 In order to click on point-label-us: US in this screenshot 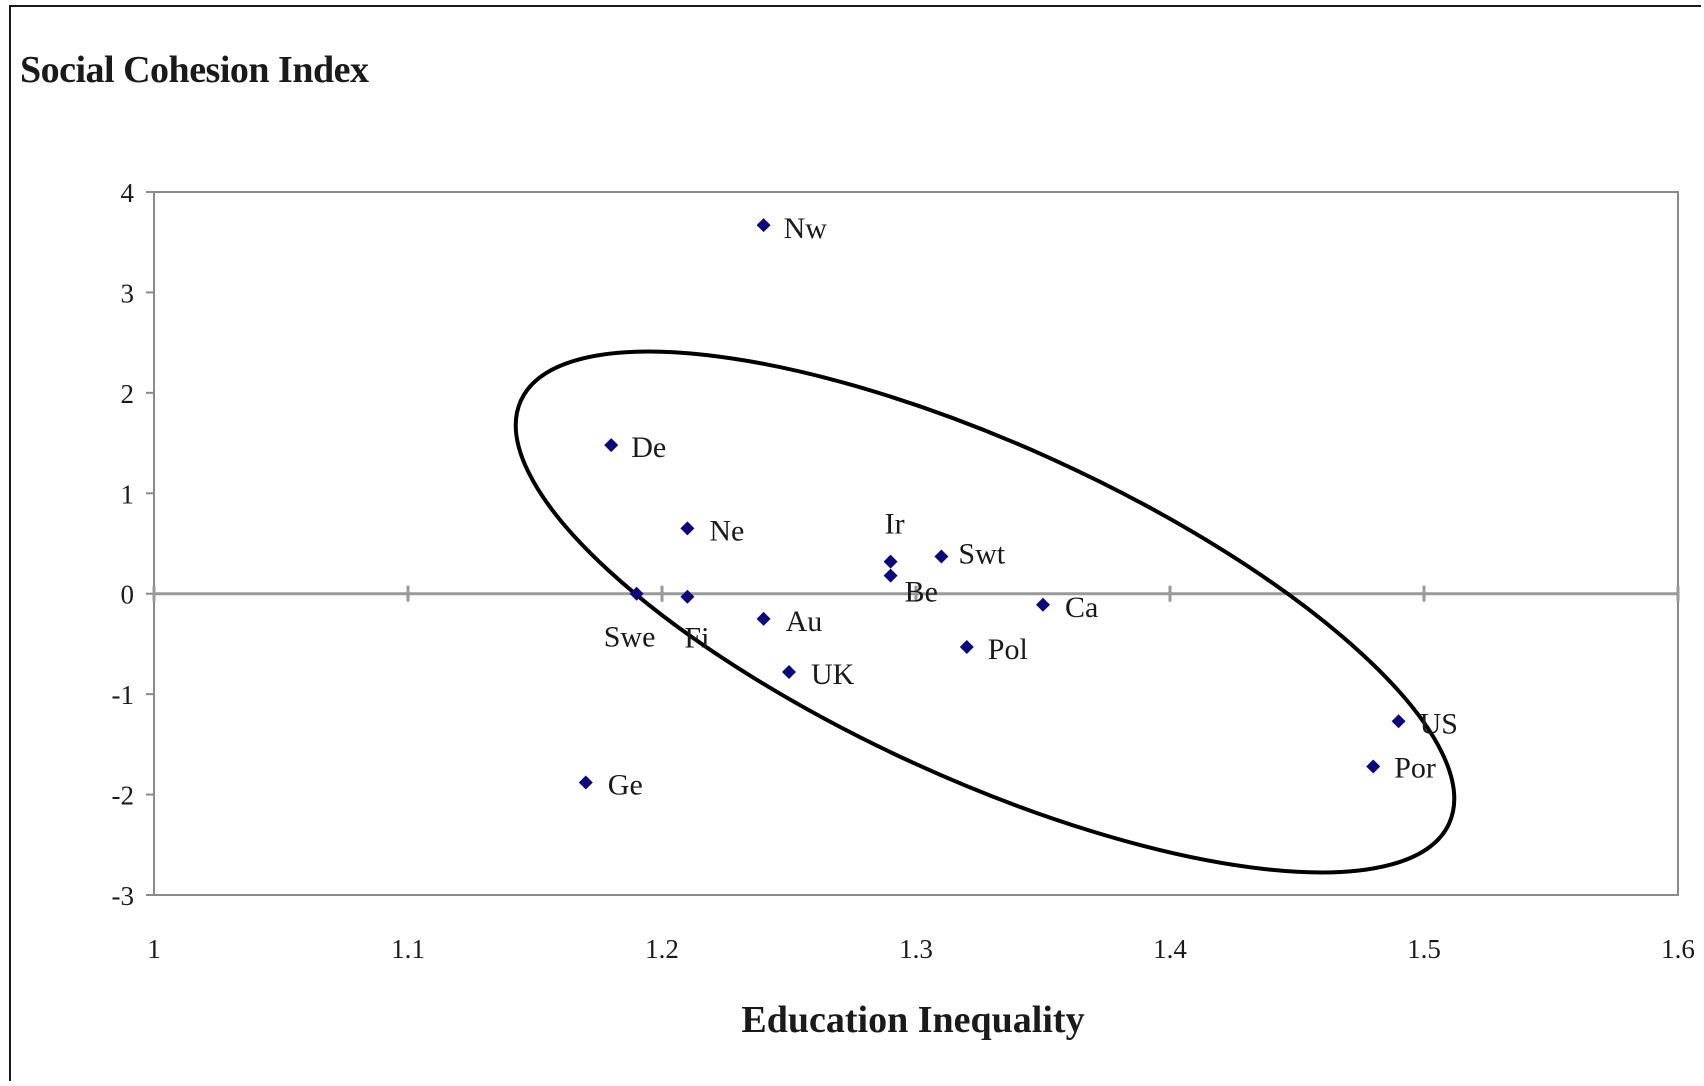, I will do `click(1439, 723)`.